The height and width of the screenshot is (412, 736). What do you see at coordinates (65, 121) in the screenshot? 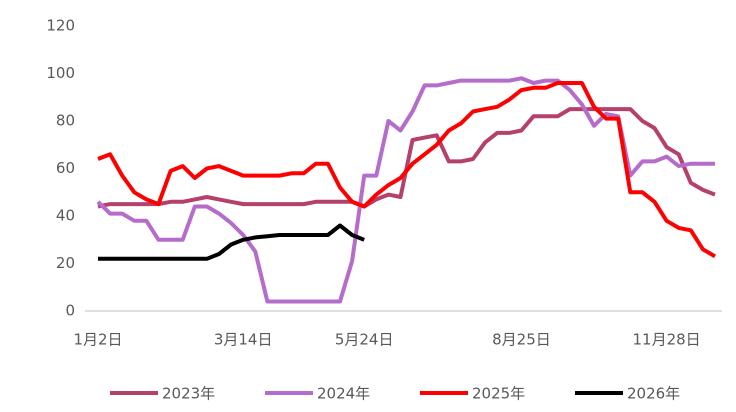
I see `y-tick-label: 80` at bounding box center [65, 121].